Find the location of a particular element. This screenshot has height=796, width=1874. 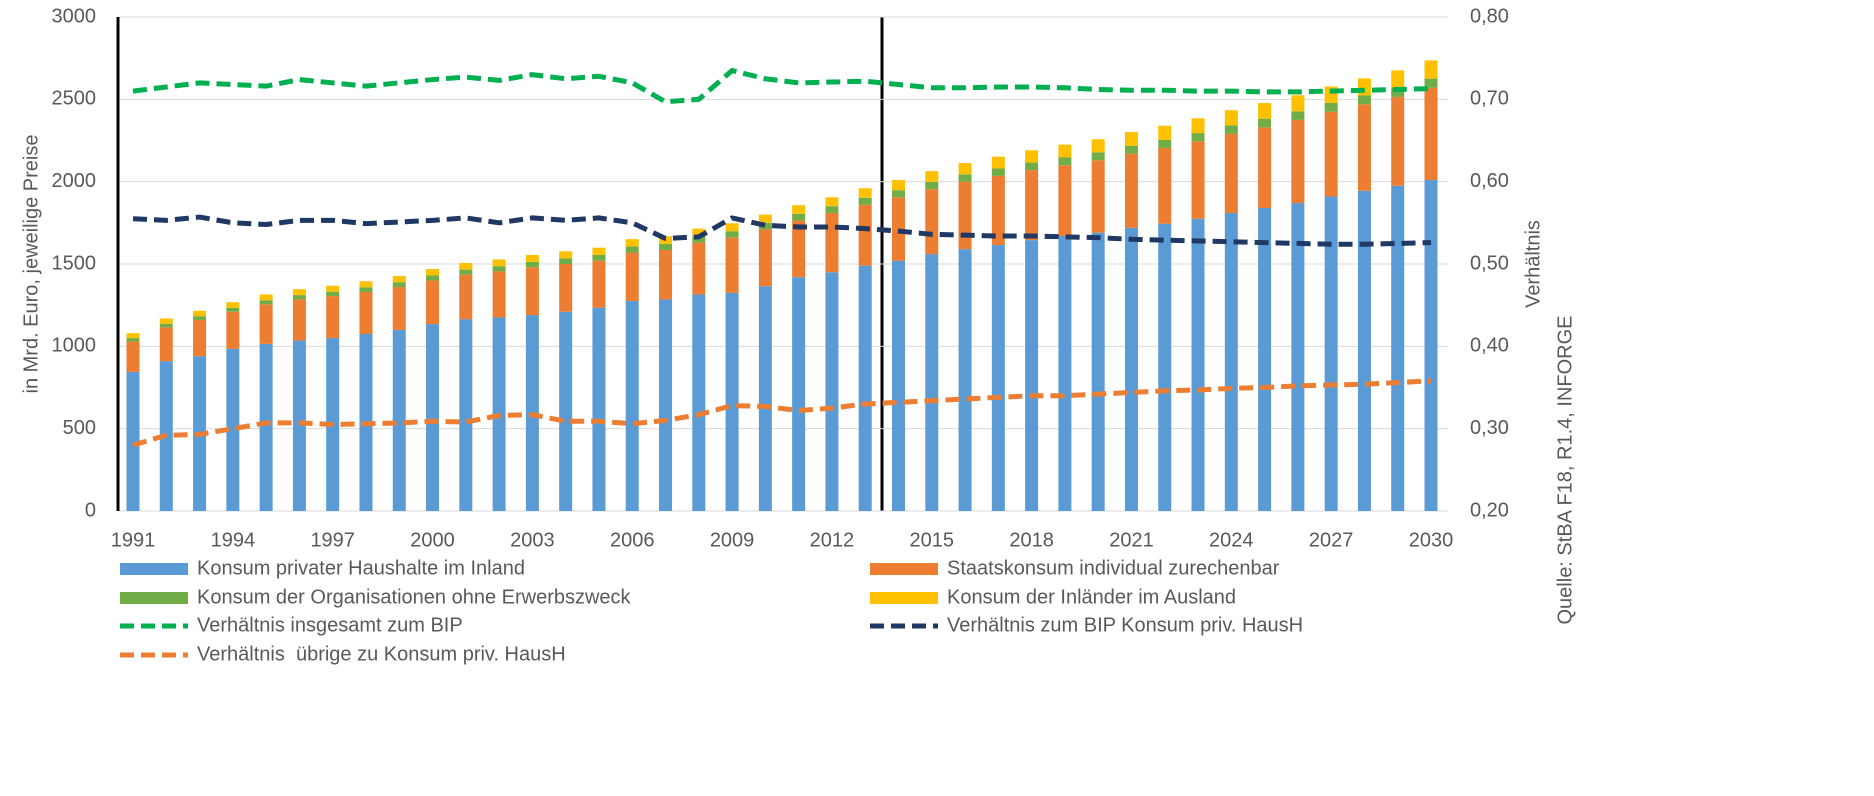

y2-axis-label: Verhältnis is located at coordinates (1533, 264).